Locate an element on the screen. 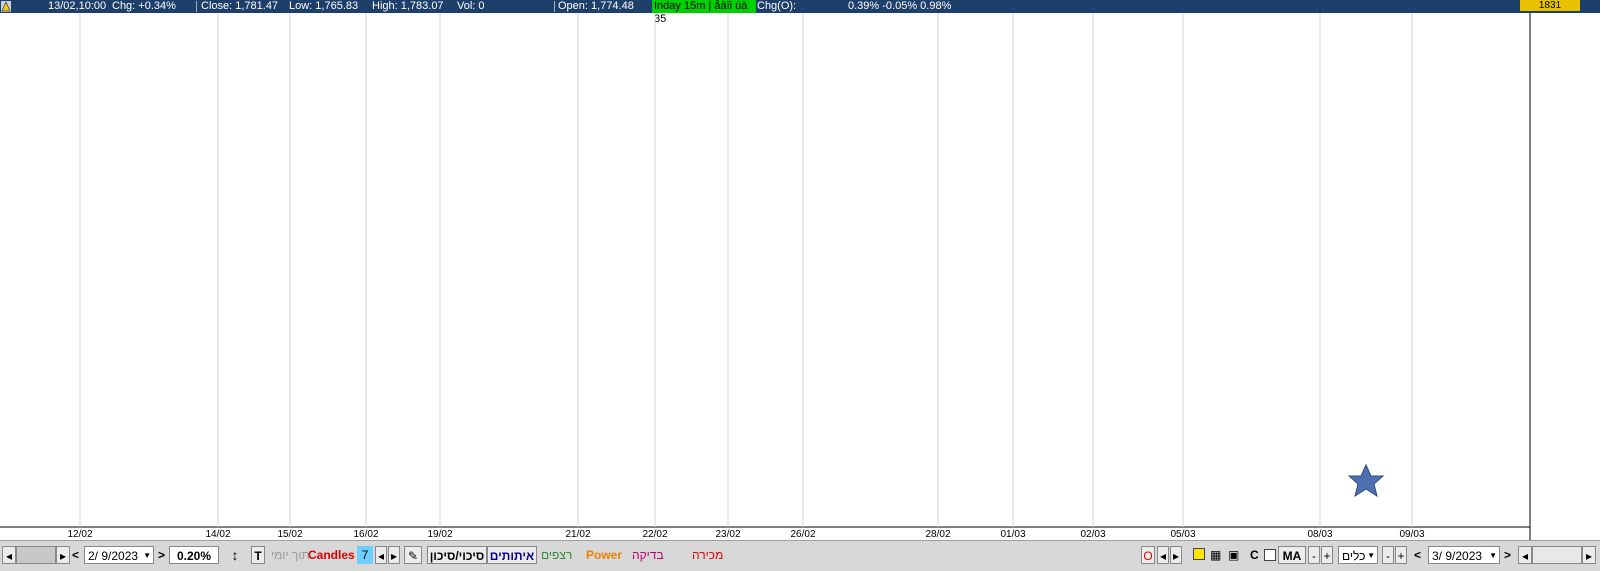 This screenshot has height=571, width=1600. x-tick-label: 08/03 is located at coordinates (1319, 534).